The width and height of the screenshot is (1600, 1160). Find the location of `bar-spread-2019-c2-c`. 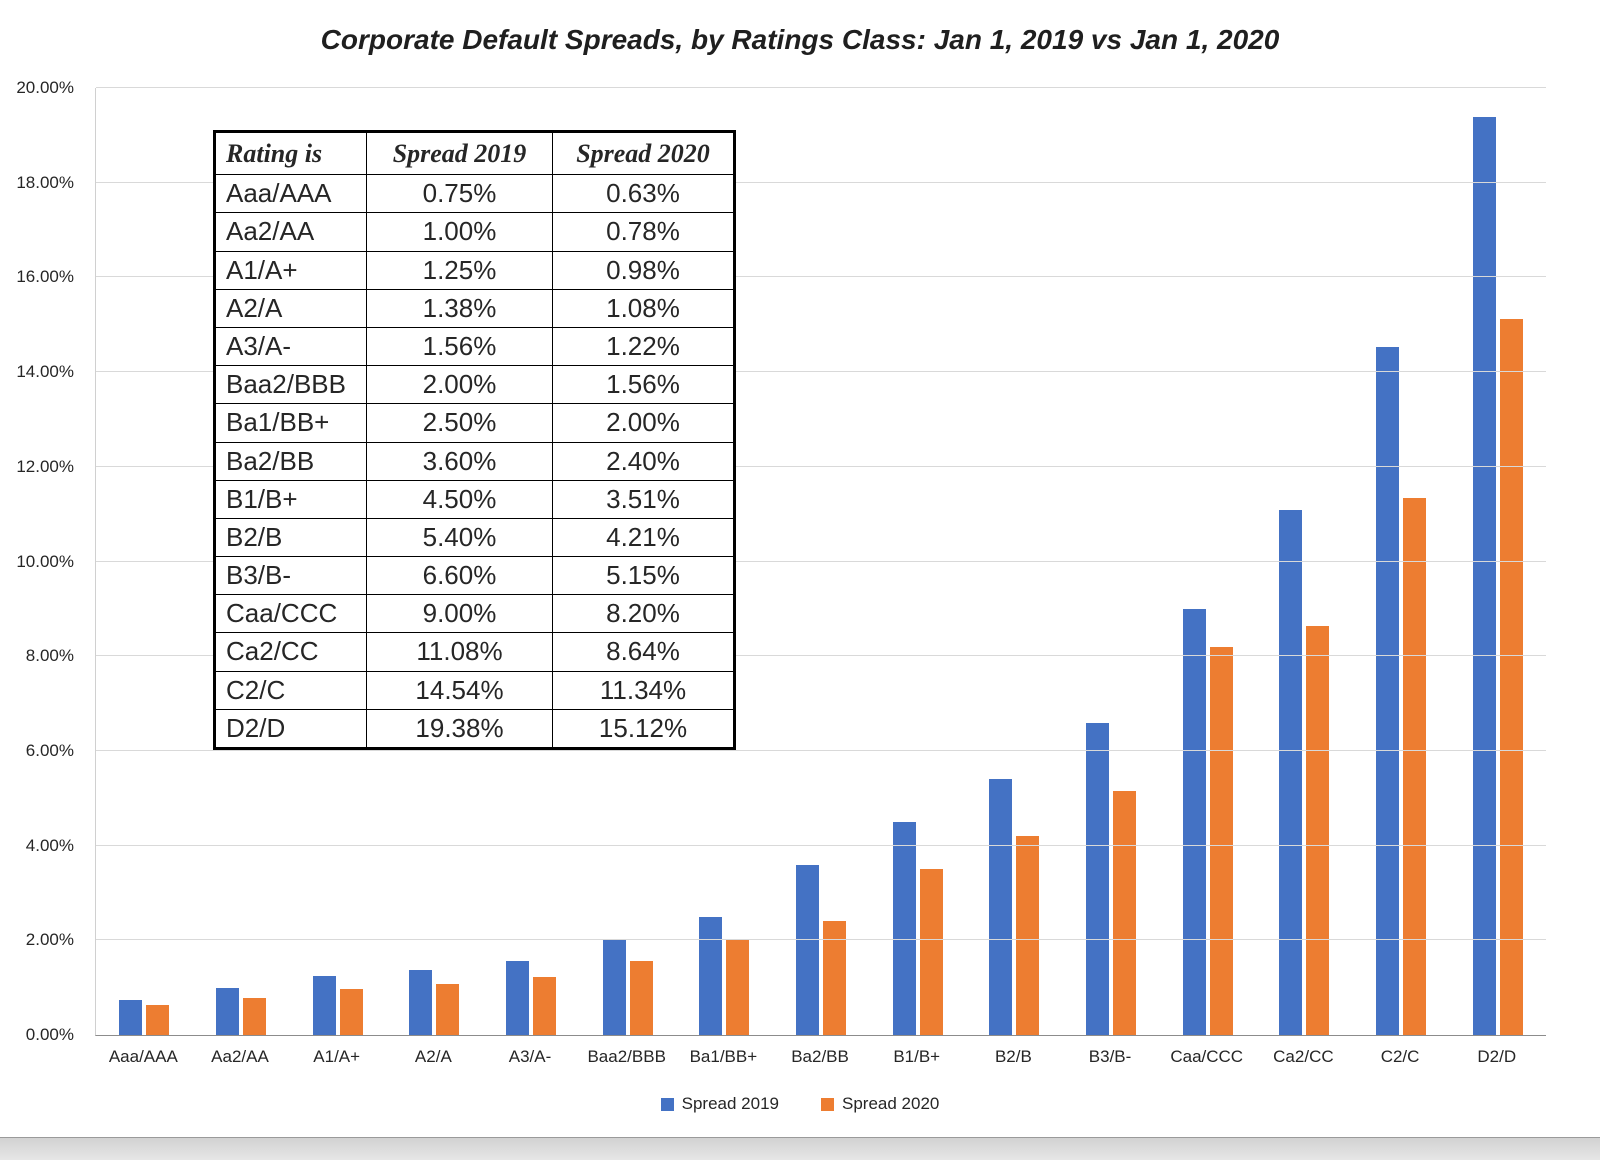

bar-spread-2019-c2-c is located at coordinates (1388, 690).